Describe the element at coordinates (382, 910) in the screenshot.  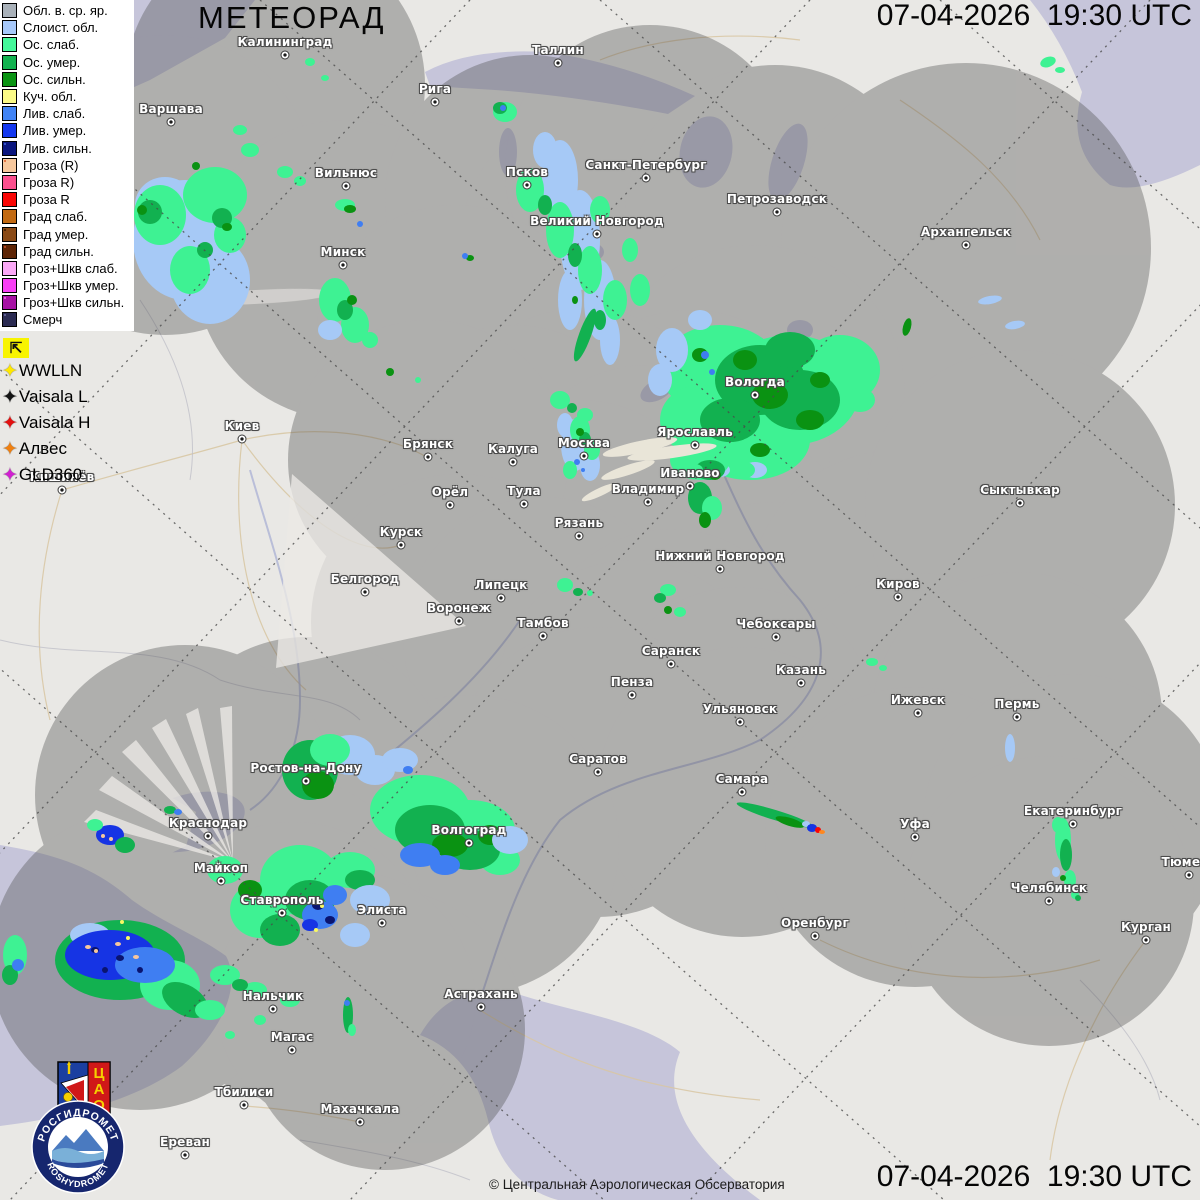
I see `city-label: Элиста` at that location.